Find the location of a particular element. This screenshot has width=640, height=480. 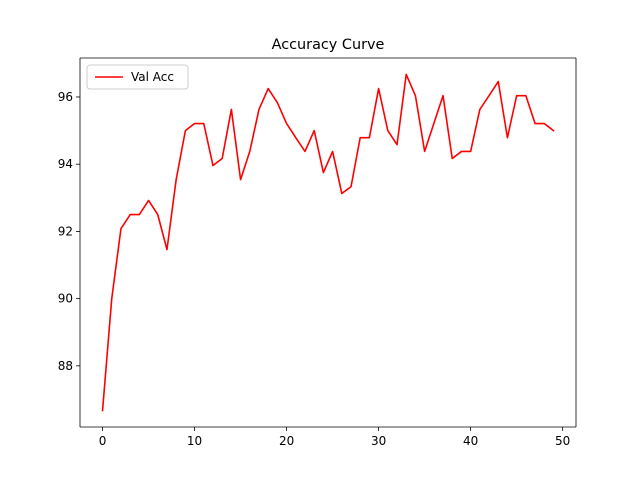

y-tick-label: 88 is located at coordinates (65, 366).